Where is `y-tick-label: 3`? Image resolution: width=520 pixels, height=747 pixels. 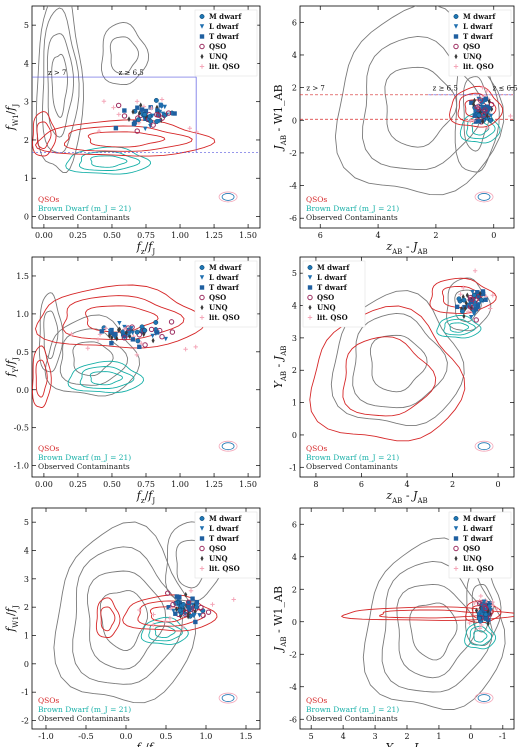
y-tick-label: 3 is located at coordinates (294, 338).